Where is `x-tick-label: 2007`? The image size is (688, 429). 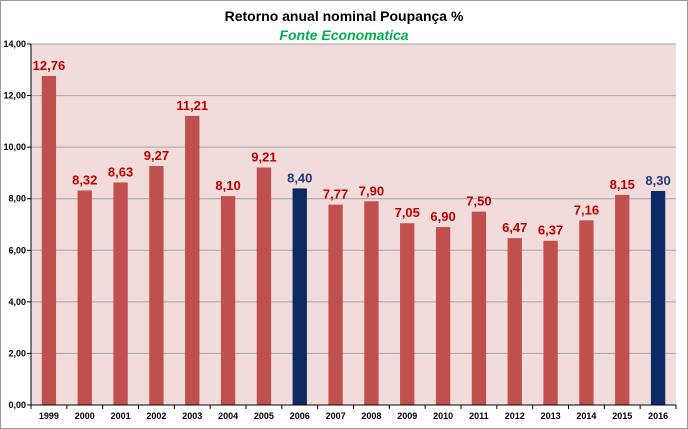
x-tick-label: 2007 is located at coordinates (336, 416).